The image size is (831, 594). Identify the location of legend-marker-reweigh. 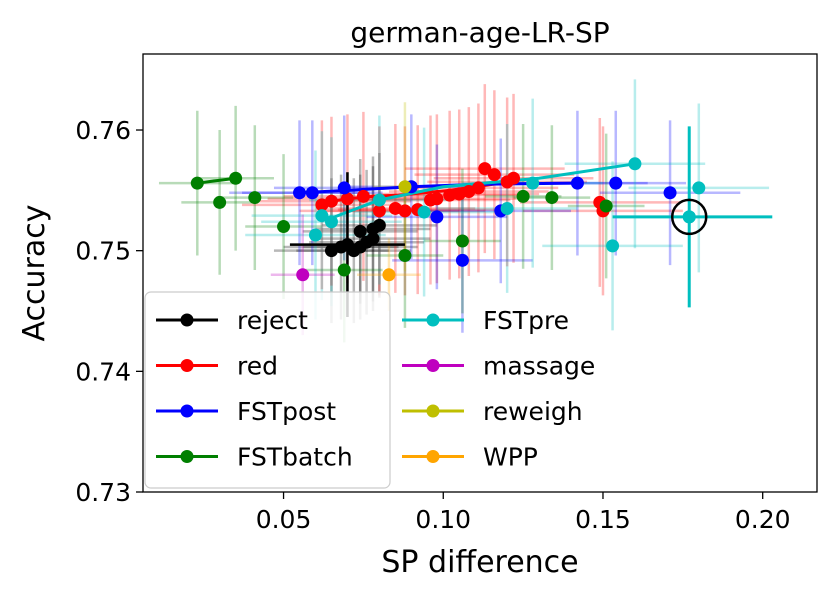
(433, 411).